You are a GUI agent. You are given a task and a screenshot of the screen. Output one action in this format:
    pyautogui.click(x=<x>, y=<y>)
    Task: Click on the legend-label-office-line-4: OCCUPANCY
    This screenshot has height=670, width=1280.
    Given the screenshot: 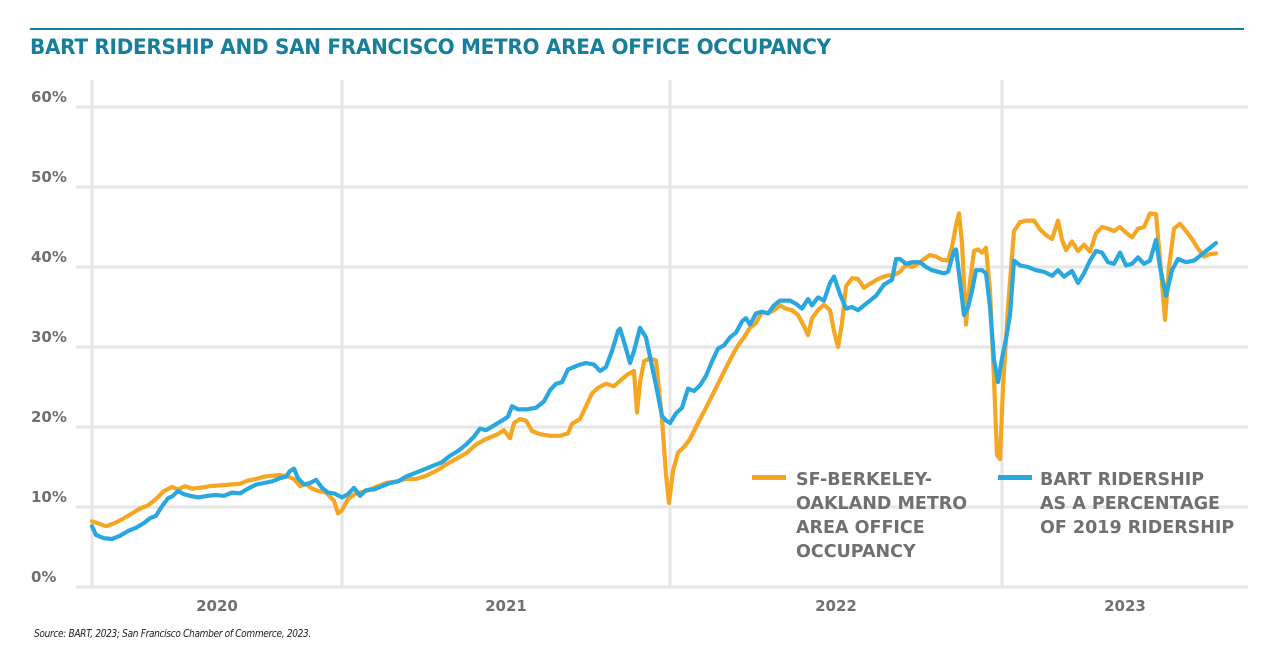 What is the action you would take?
    pyautogui.click(x=856, y=552)
    